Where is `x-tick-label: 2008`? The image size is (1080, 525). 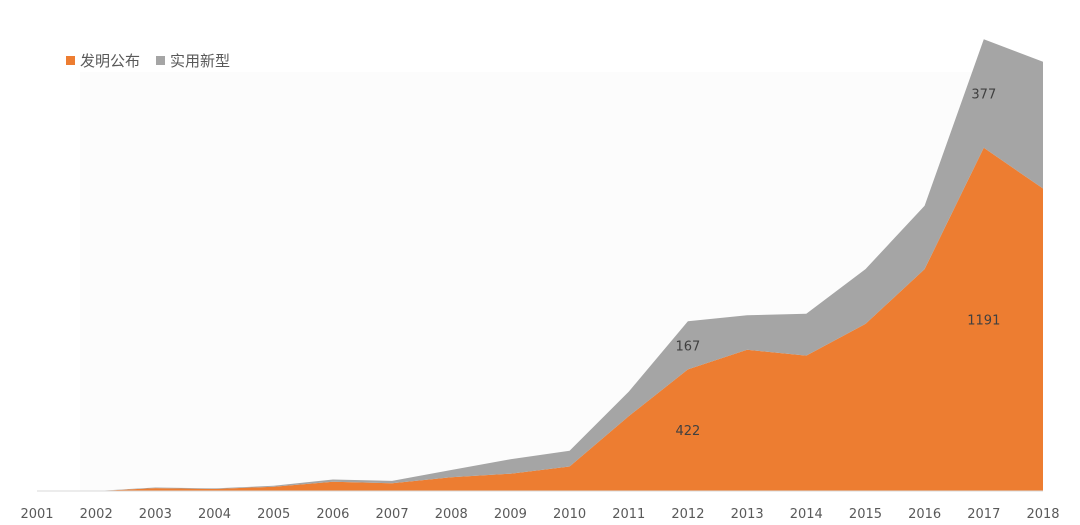 x-tick-label: 2008 is located at coordinates (451, 514).